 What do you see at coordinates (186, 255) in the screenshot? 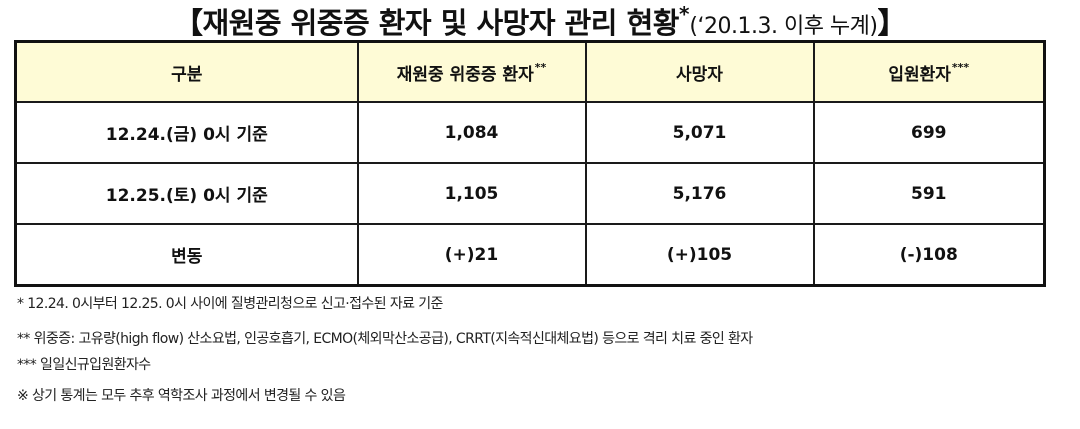
I see `row-label: 변동` at bounding box center [186, 255].